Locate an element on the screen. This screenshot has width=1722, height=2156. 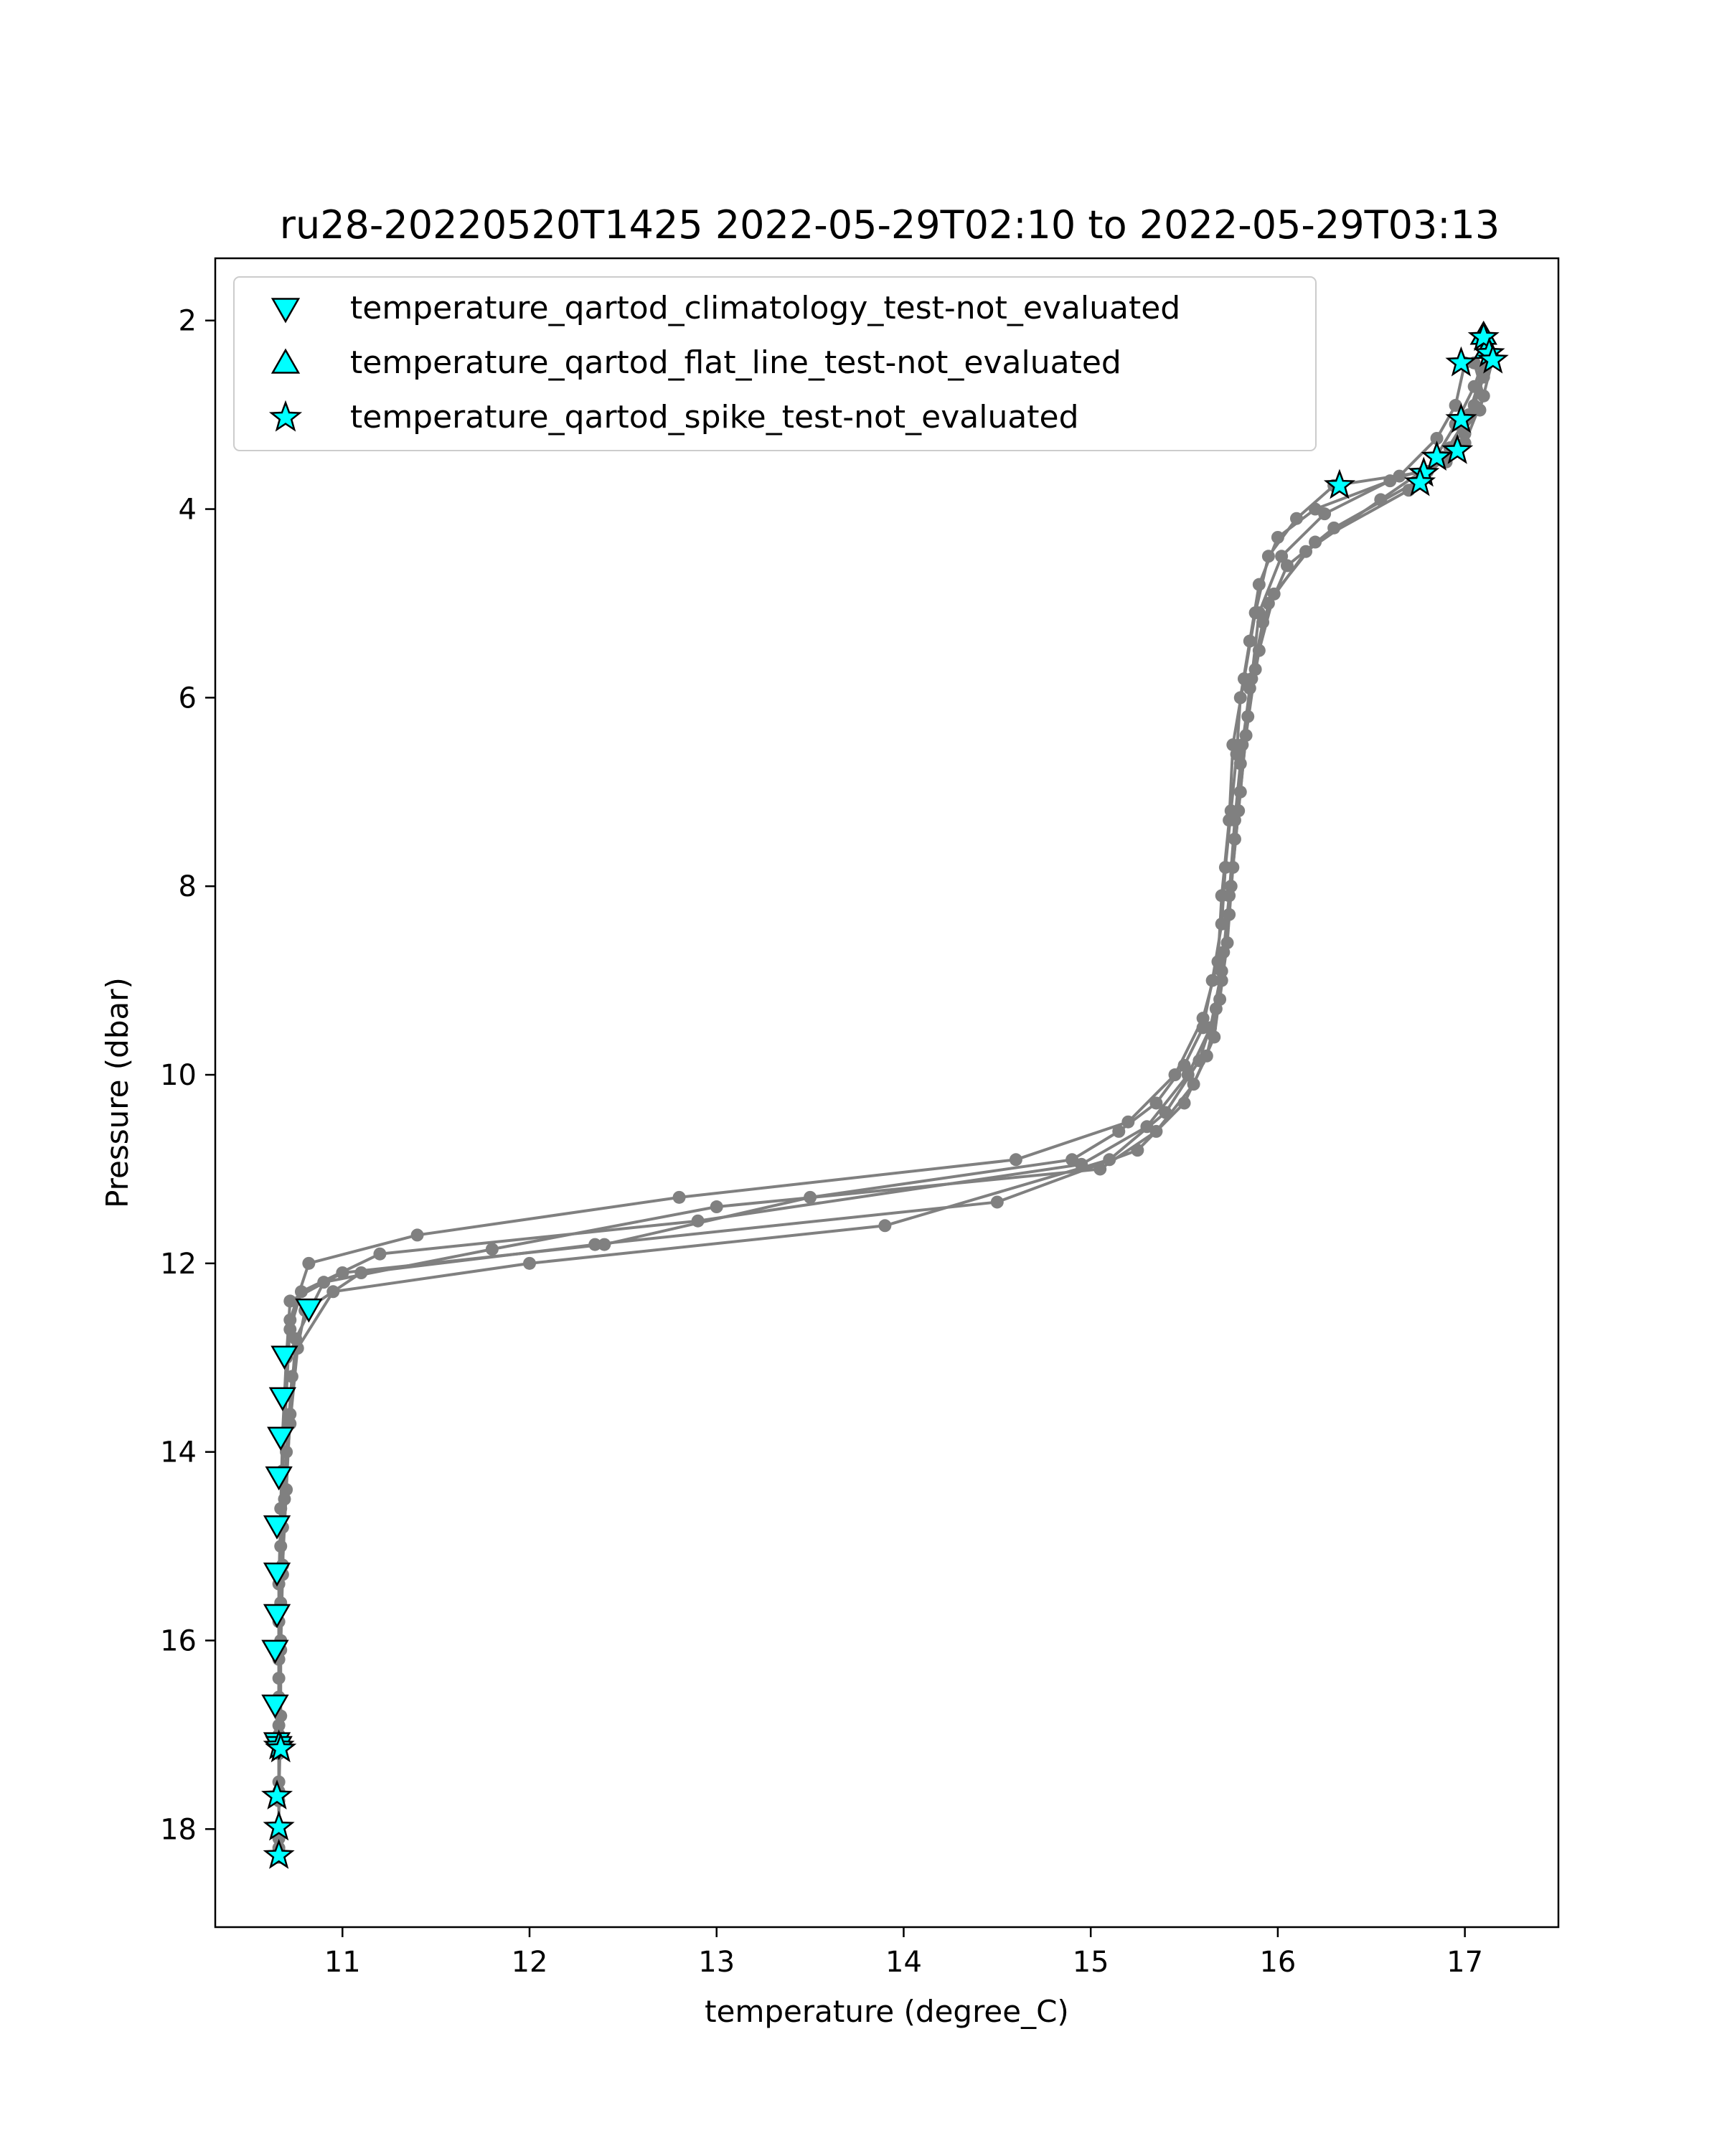
y-tick-label-2: 2 is located at coordinates (188, 321).